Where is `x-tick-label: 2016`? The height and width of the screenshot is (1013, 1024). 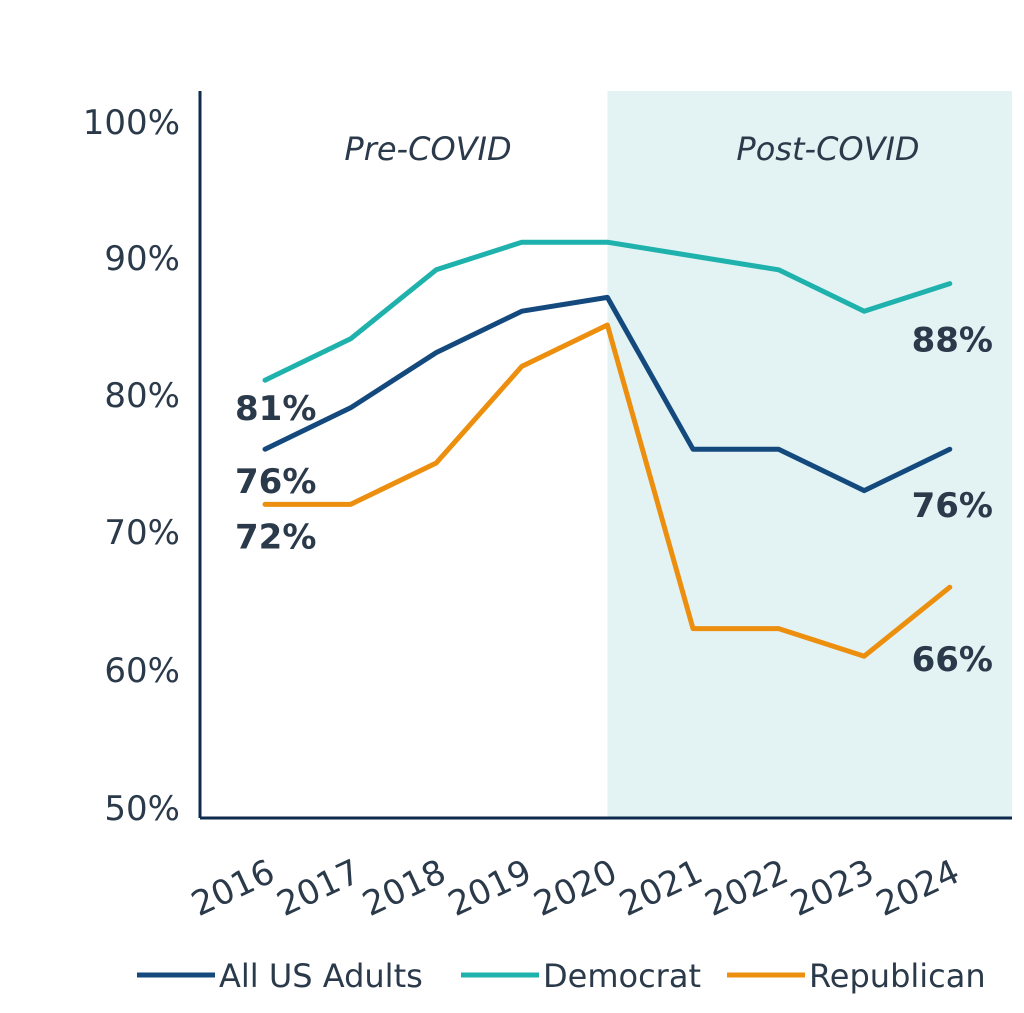 x-tick-label: 2016 is located at coordinates (232, 888).